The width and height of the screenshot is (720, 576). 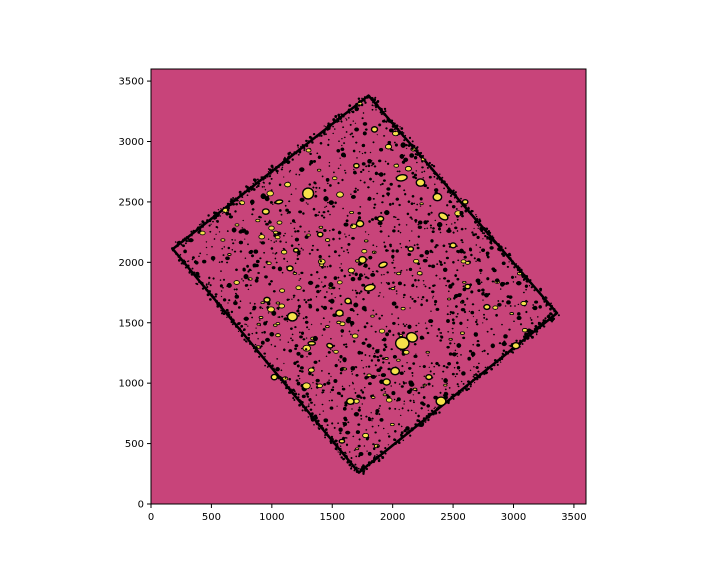 What do you see at coordinates (452, 517) in the screenshot?
I see `x-tick-label: 2500` at bounding box center [452, 517].